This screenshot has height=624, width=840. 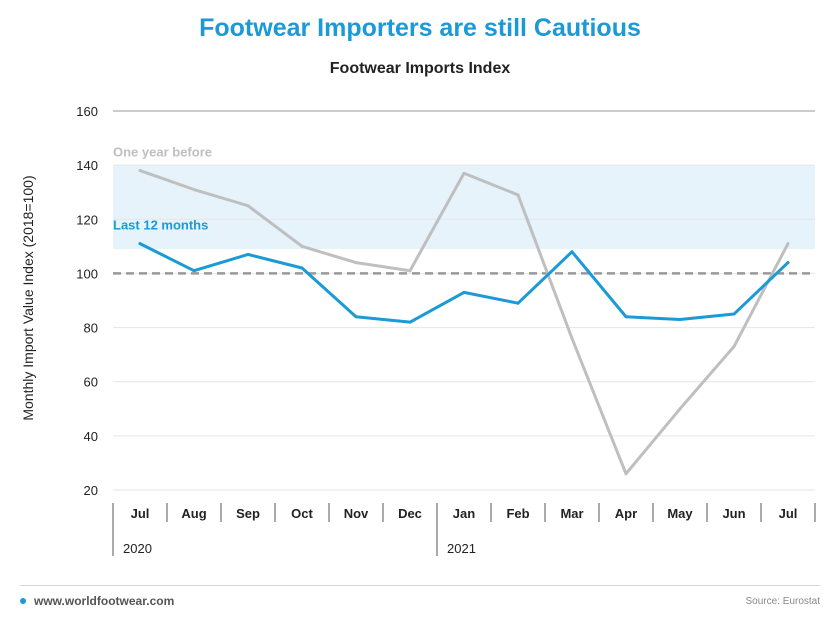 I want to click on y-tick-label: 80, so click(x=91, y=328).